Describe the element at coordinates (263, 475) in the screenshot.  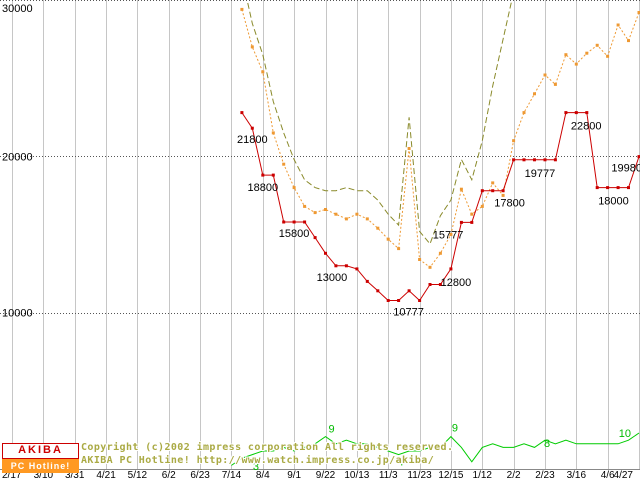
I see `x-tick-label: 8/4` at that location.